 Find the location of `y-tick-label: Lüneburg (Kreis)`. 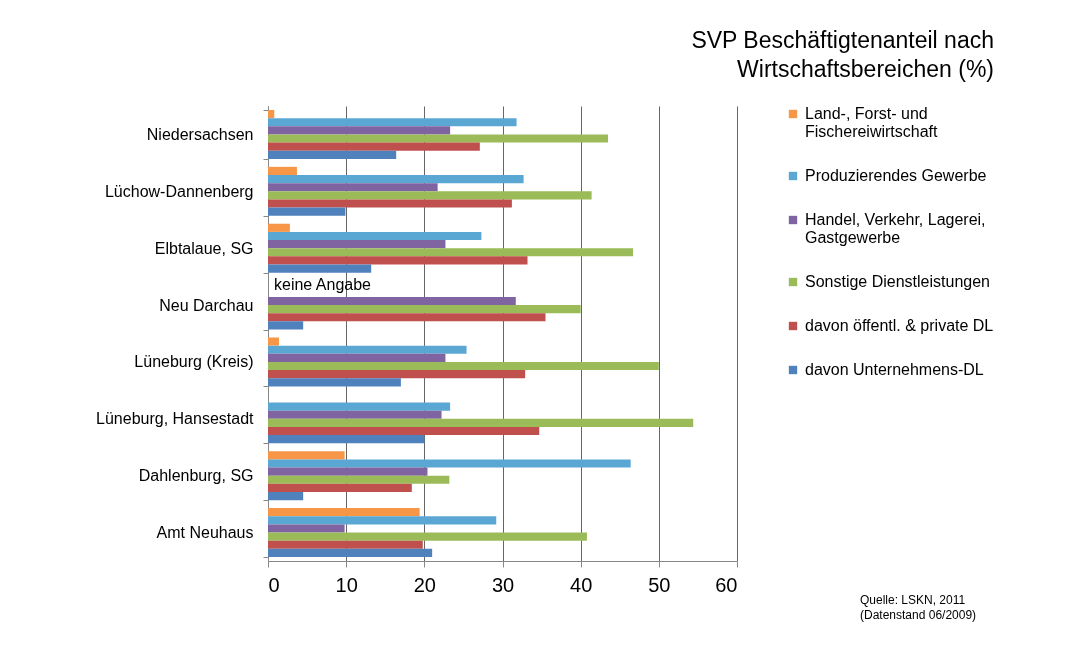

y-tick-label: Lüneburg (Kreis) is located at coordinates (194, 362).